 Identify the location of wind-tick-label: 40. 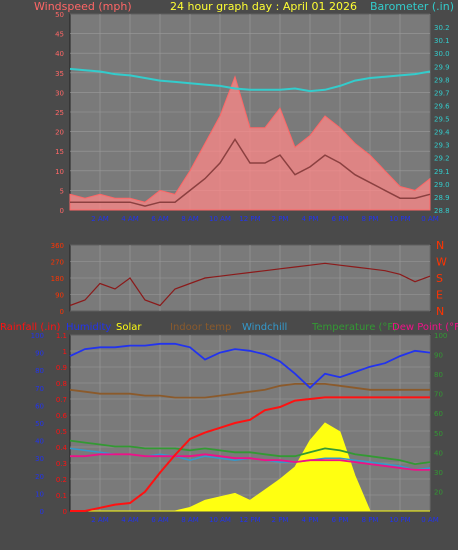
(59, 54).